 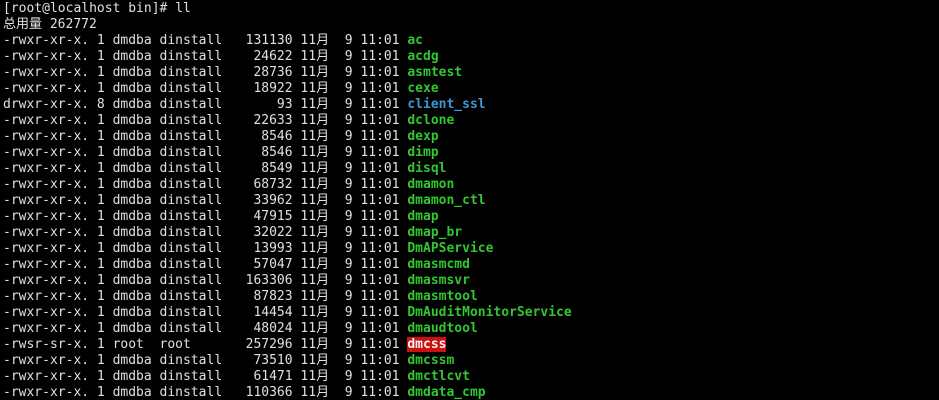 I want to click on file-name: client_ssl, so click(x=446, y=104).